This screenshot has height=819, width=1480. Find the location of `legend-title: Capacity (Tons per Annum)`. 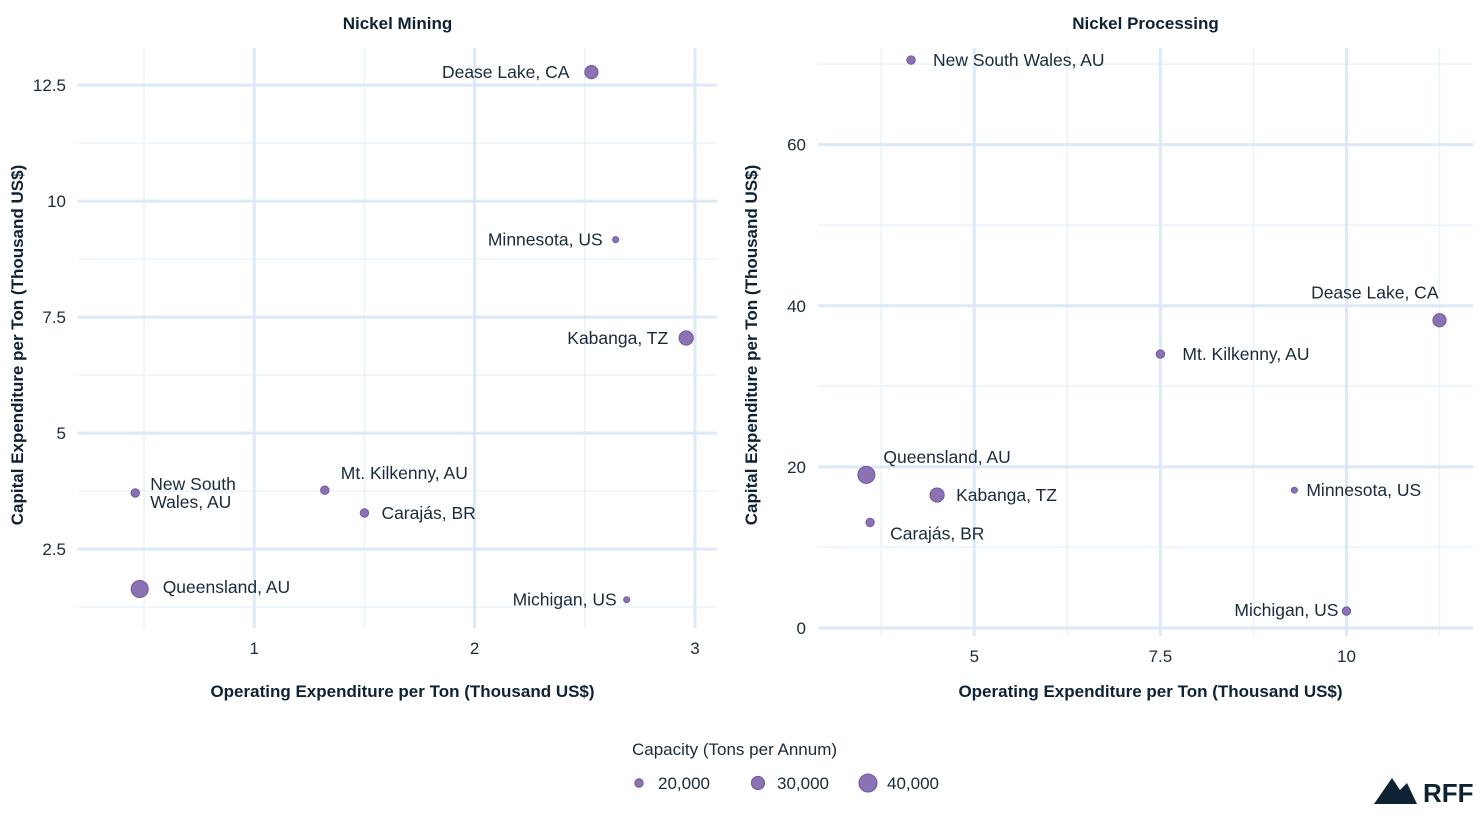

legend-title: Capacity (Tons per Annum) is located at coordinates (734, 749).